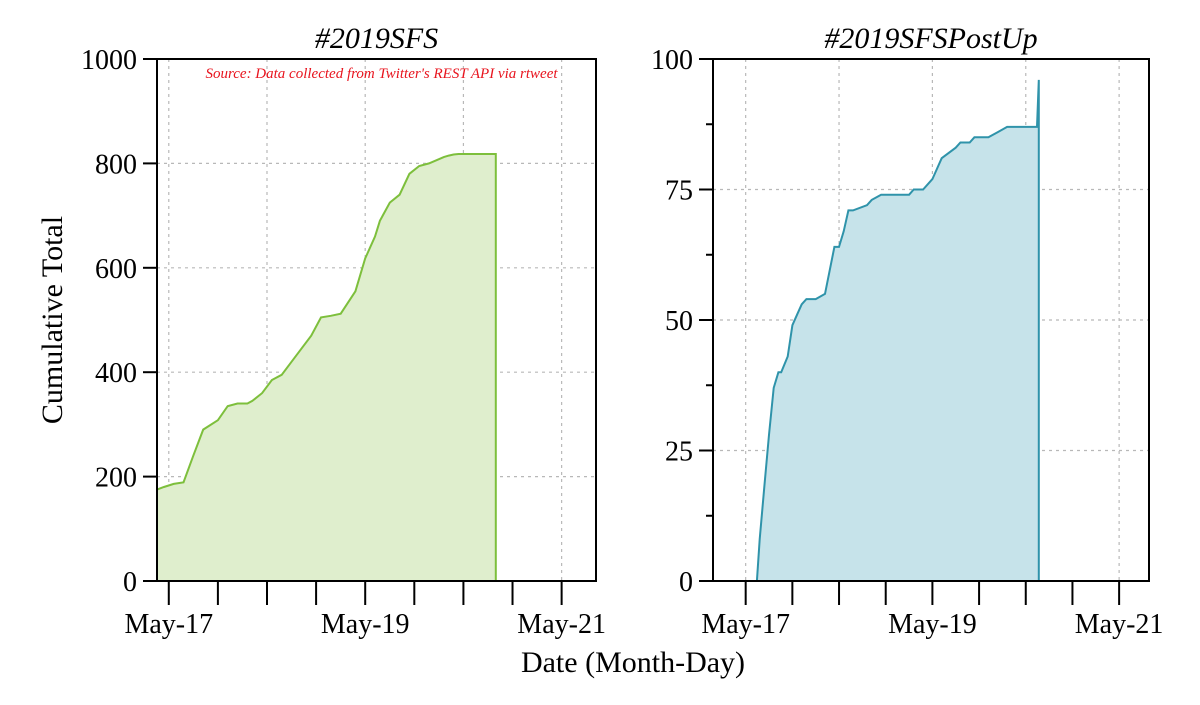 The width and height of the screenshot is (1200, 705). What do you see at coordinates (930, 38) in the screenshot?
I see `panel-title-2019sfspostup: #2019SFSPostUp` at bounding box center [930, 38].